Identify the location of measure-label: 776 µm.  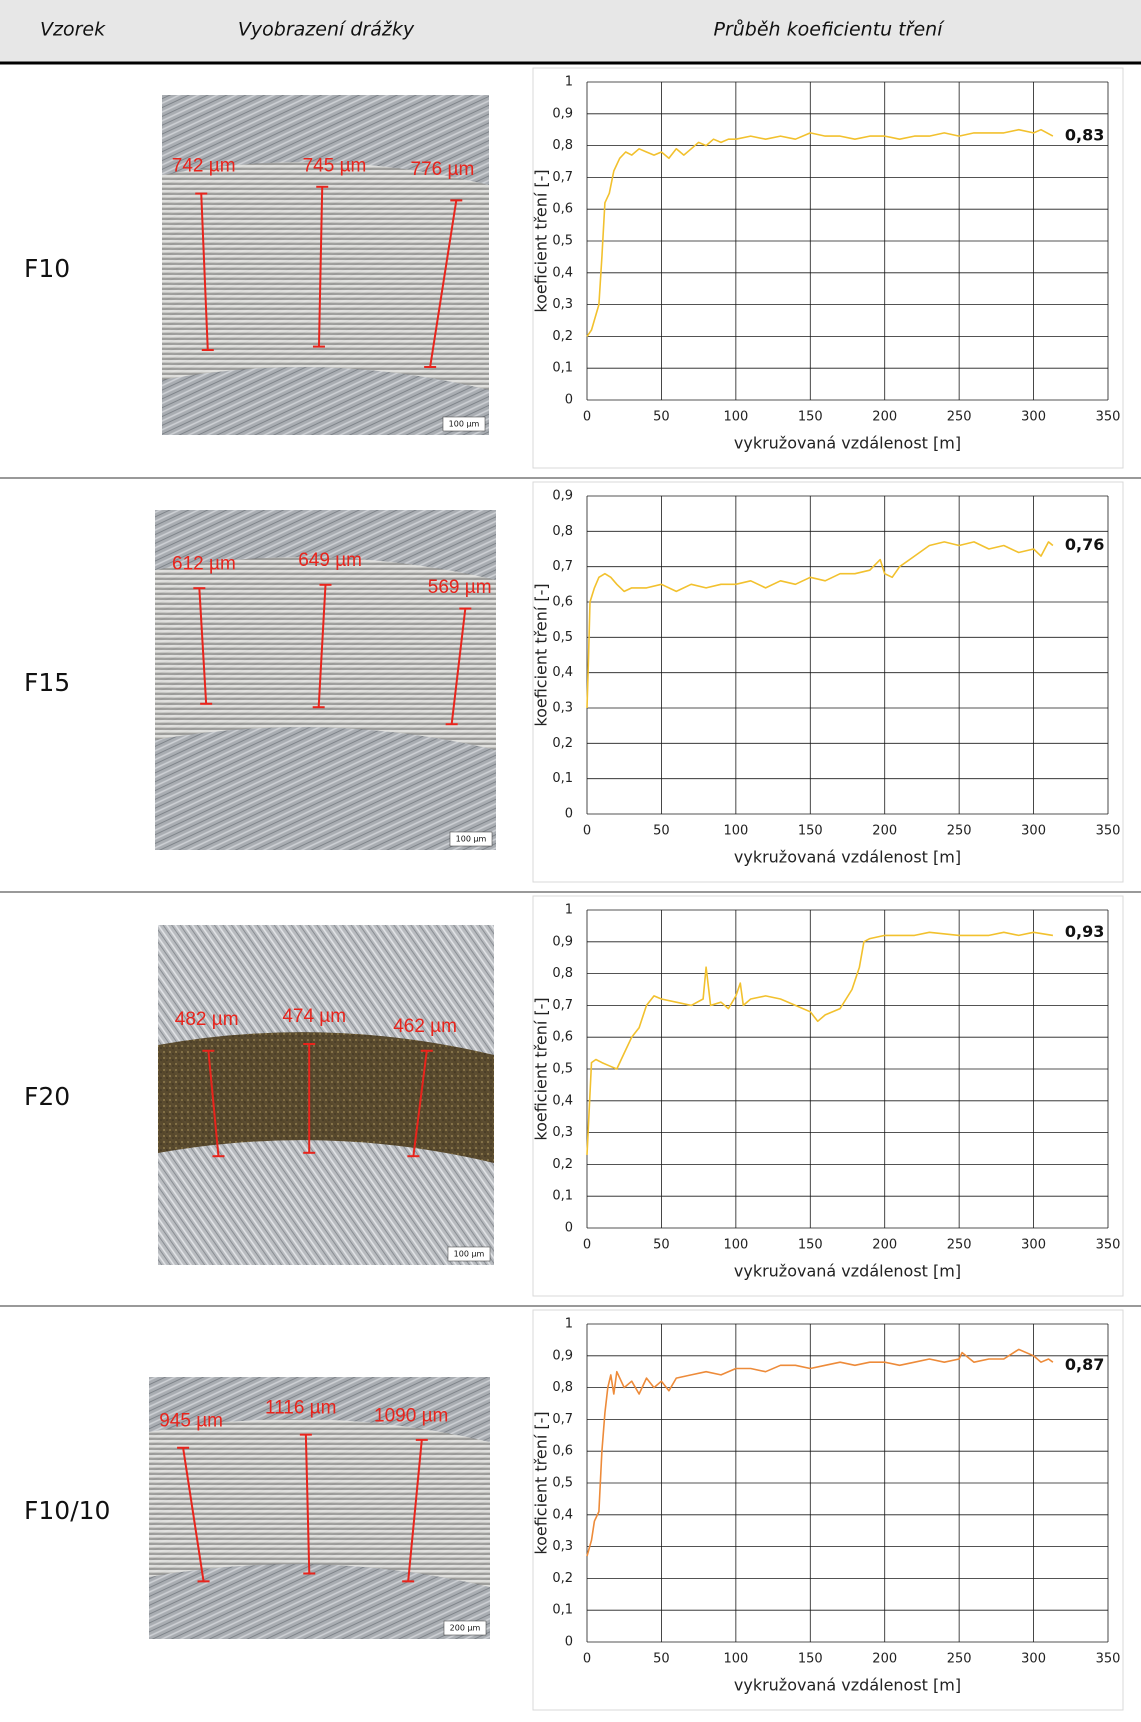
(443, 169).